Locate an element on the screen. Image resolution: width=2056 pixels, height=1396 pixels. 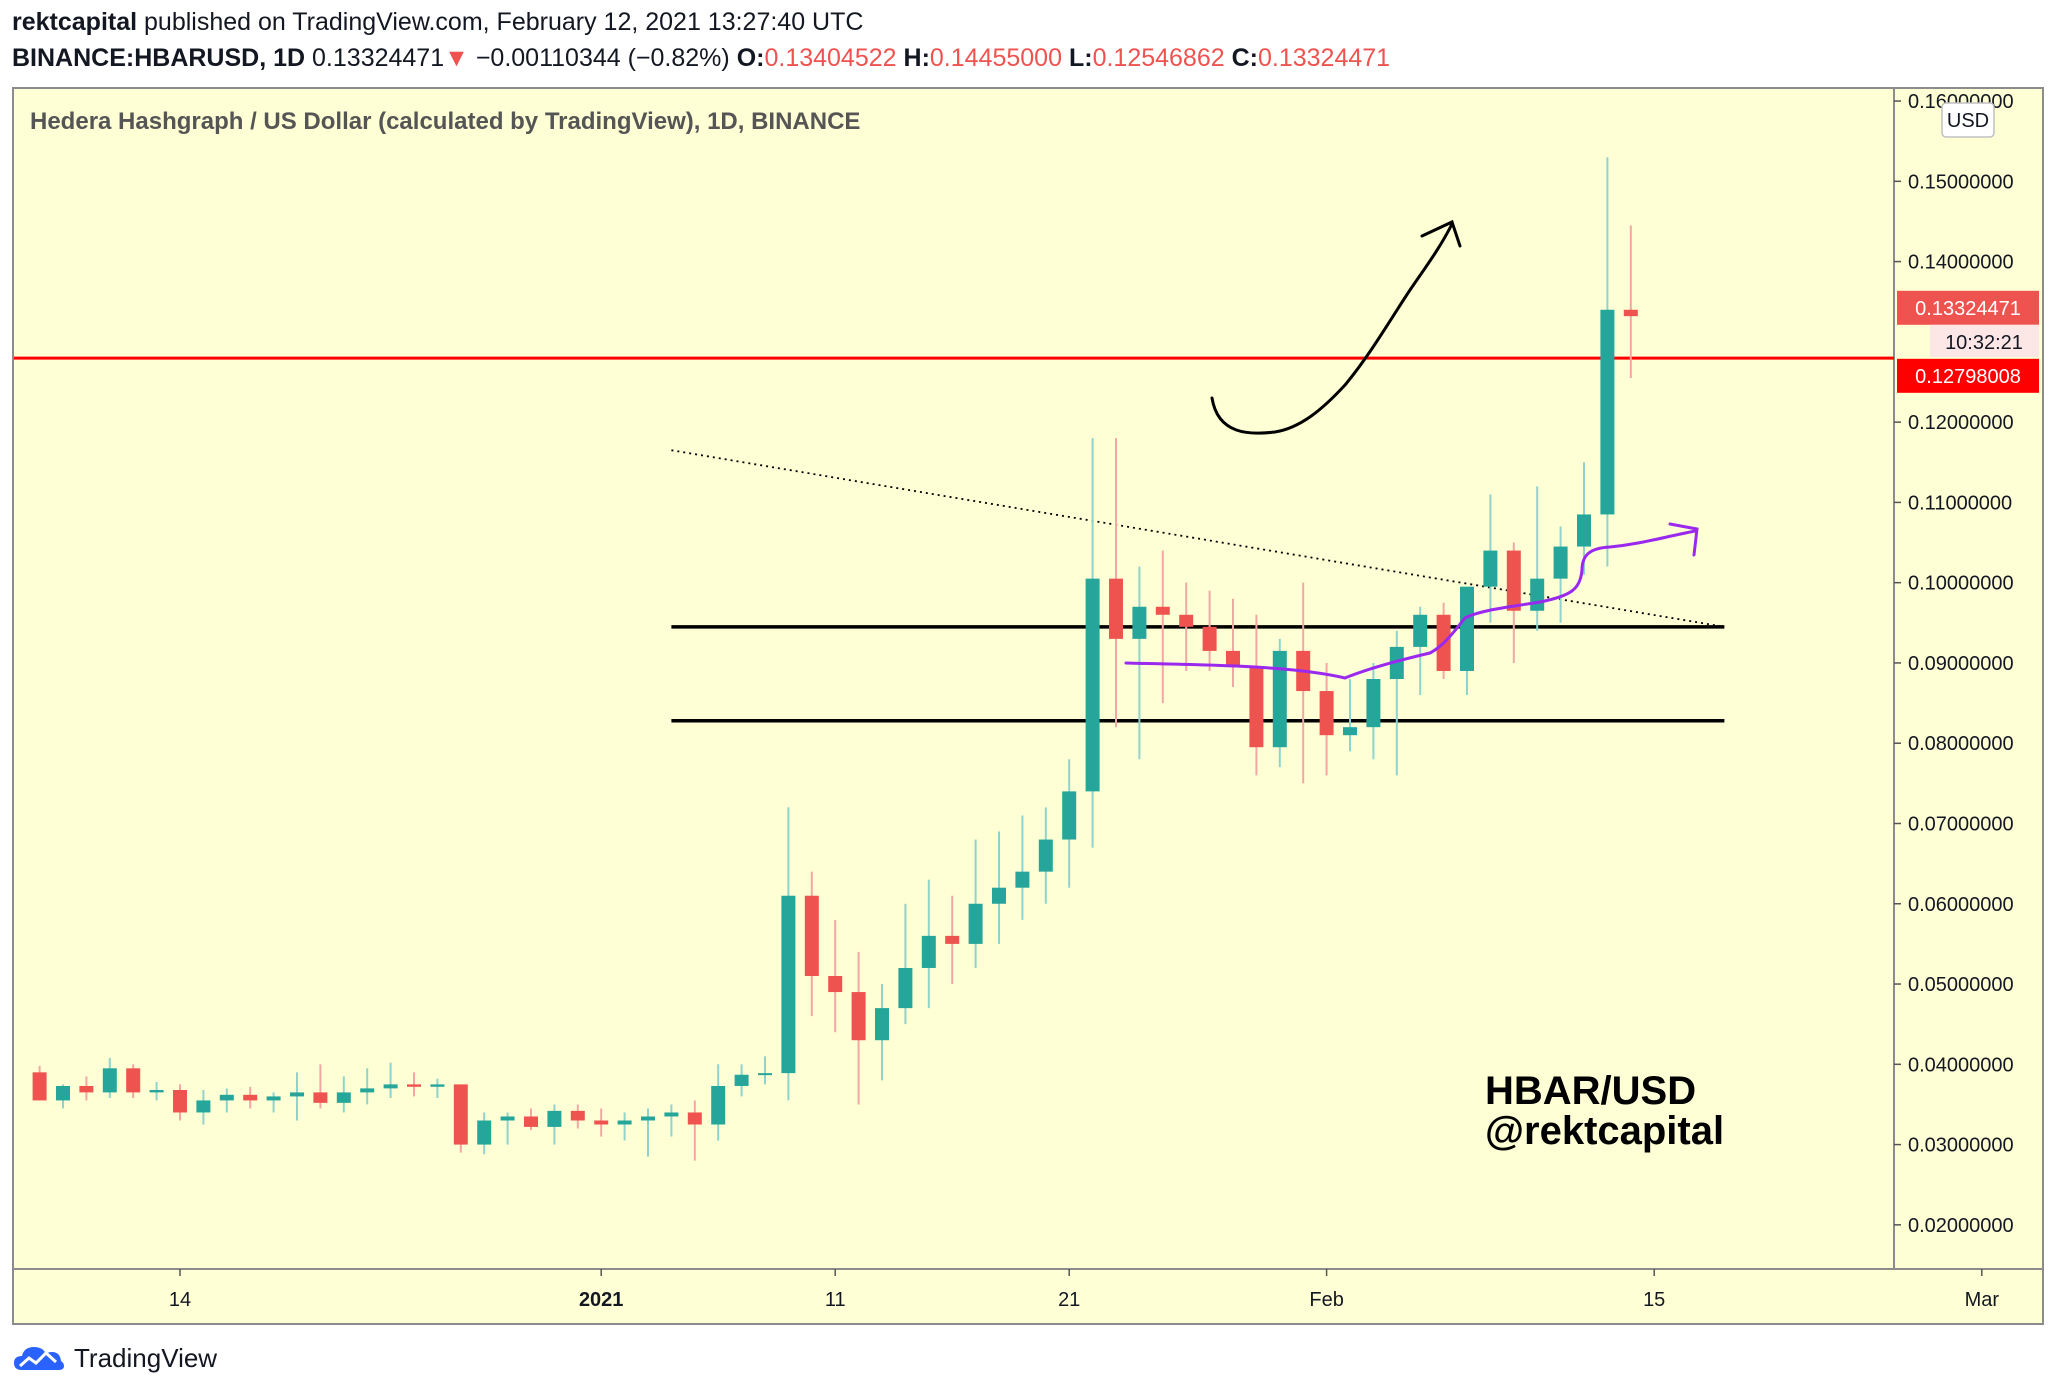
y-tick-label: 0.14000000 is located at coordinates (1961, 263).